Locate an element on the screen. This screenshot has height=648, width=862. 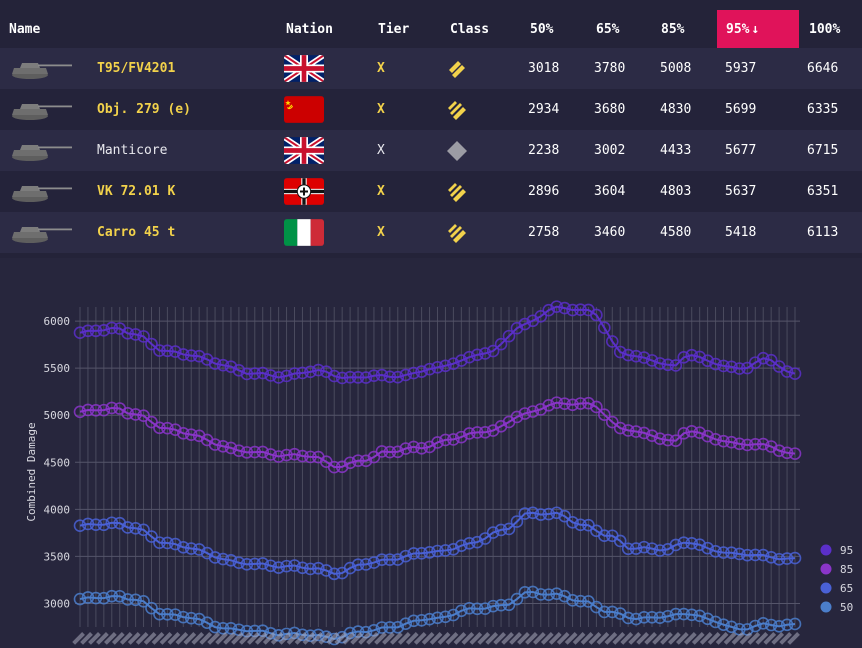
header-95-sorted: 95% ↓ is located at coordinates (758, 29).